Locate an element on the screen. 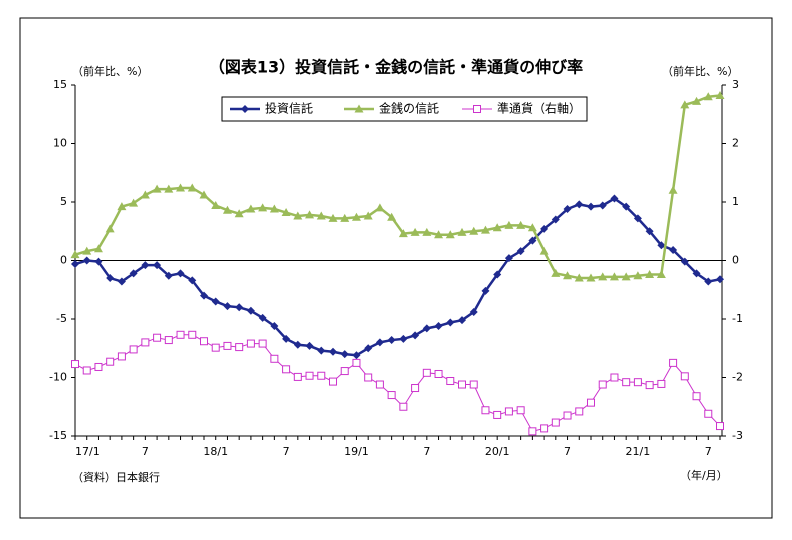  legend-label: 金銭の信託 is located at coordinates (409, 108).